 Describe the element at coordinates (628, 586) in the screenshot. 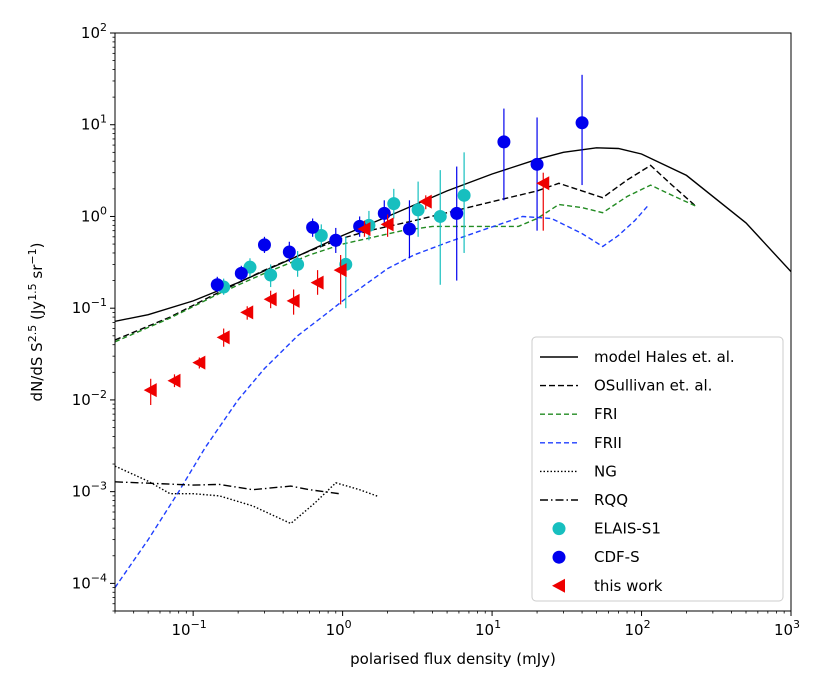

I see `legend-label-thiswork: this work` at that location.